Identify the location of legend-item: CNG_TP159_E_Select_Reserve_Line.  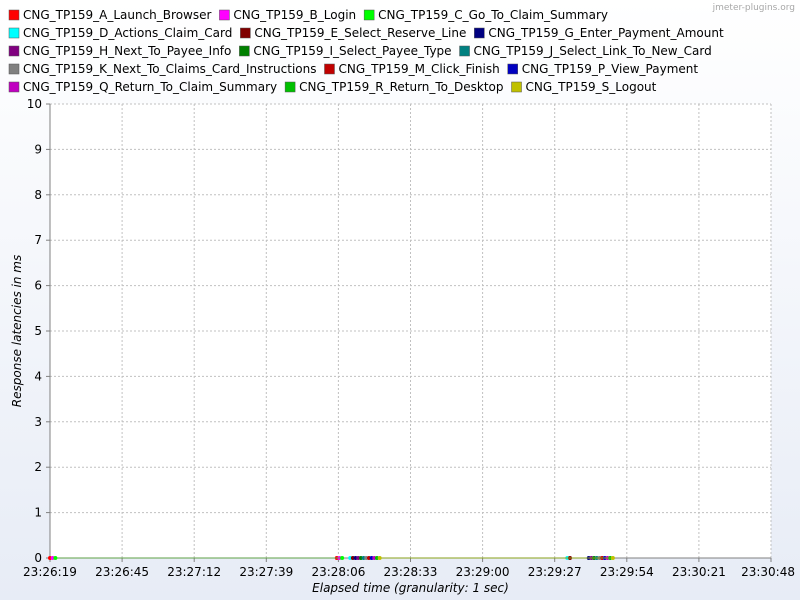
(353, 33).